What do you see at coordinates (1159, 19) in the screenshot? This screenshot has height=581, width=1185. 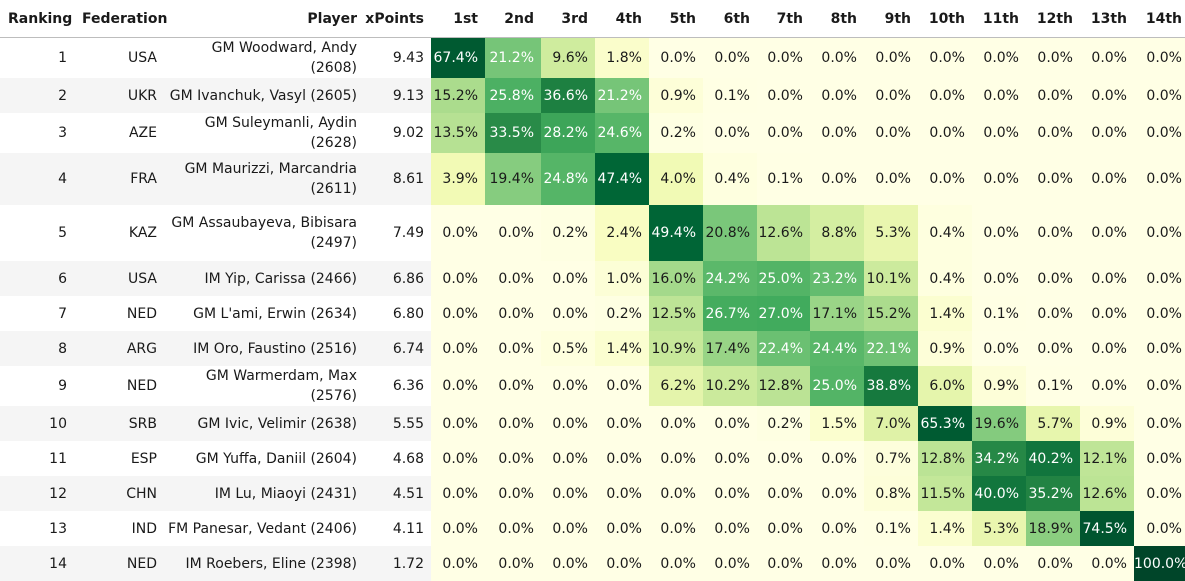 I see `header-position-14th: 14th` at bounding box center [1159, 19].